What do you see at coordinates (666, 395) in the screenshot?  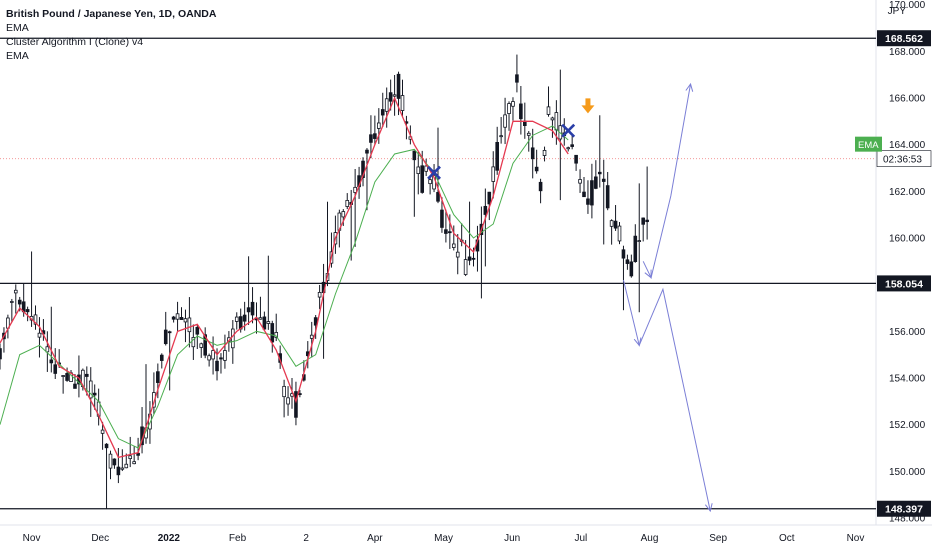 I see `projection-down-path` at bounding box center [666, 395].